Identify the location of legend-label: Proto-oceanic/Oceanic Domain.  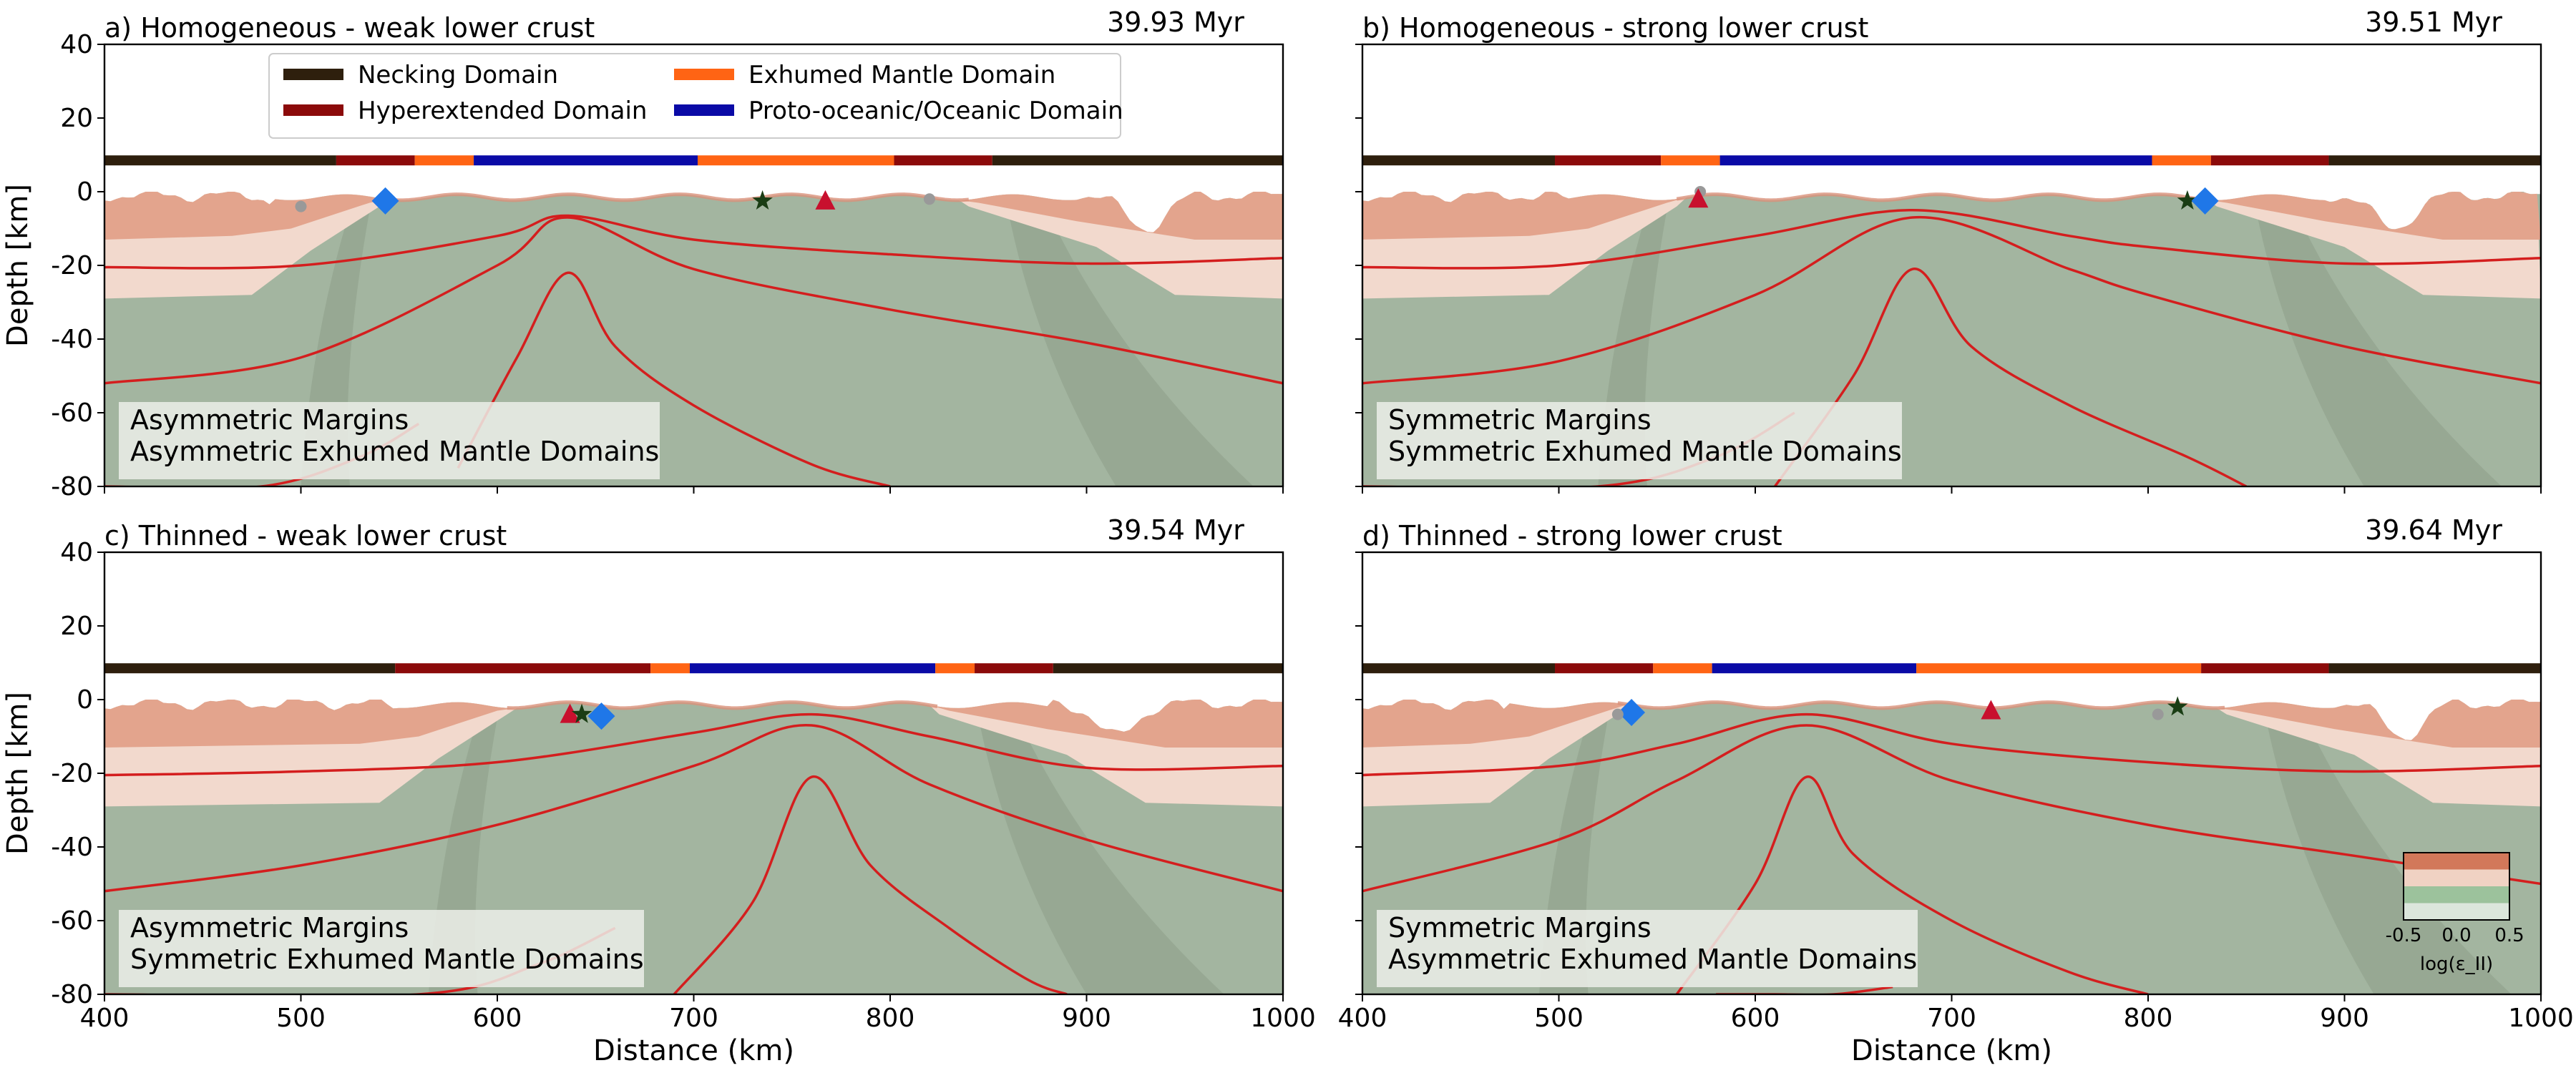
(935, 111).